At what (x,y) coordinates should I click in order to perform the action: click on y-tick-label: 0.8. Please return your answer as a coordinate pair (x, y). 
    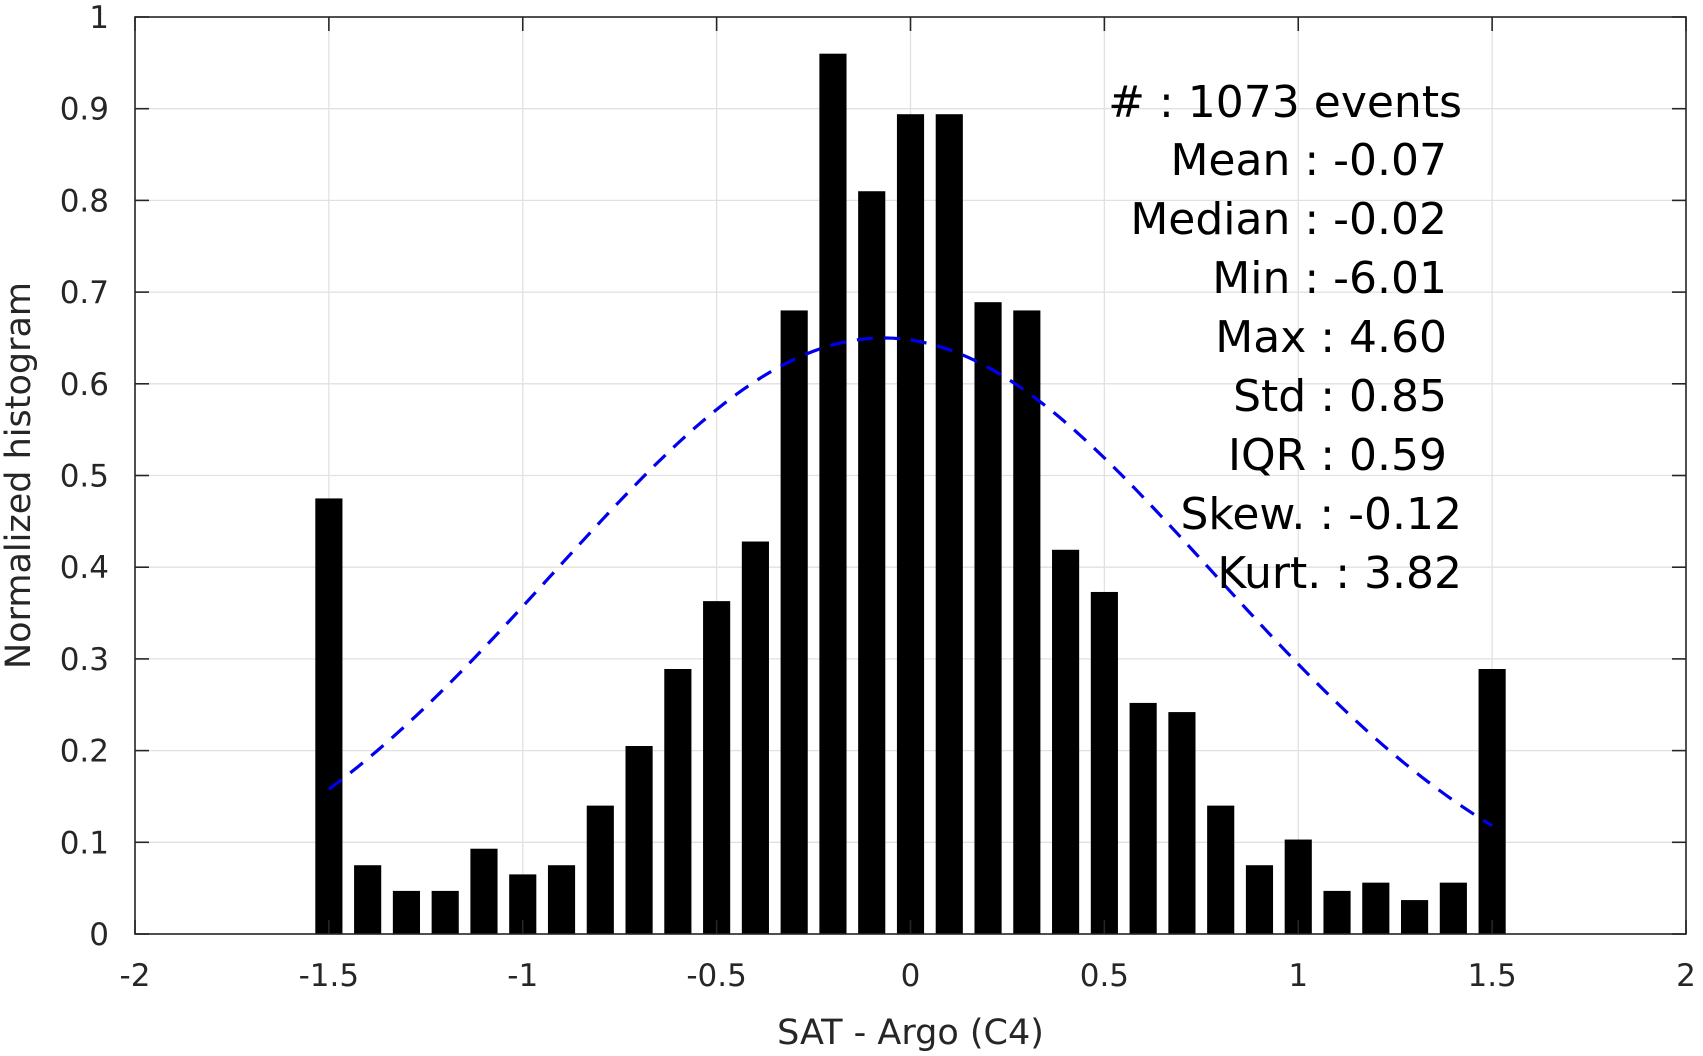
    Looking at the image, I should click on (84, 201).